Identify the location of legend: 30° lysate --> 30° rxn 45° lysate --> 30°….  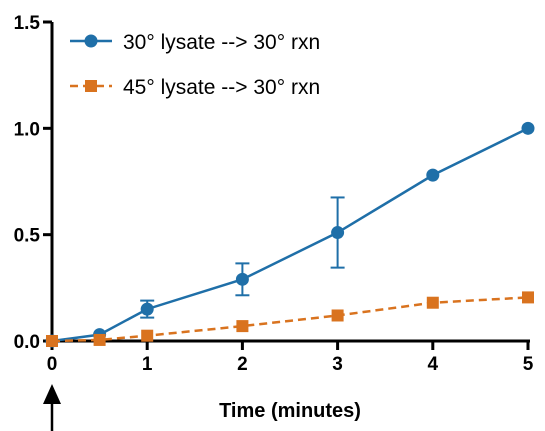
(195, 65).